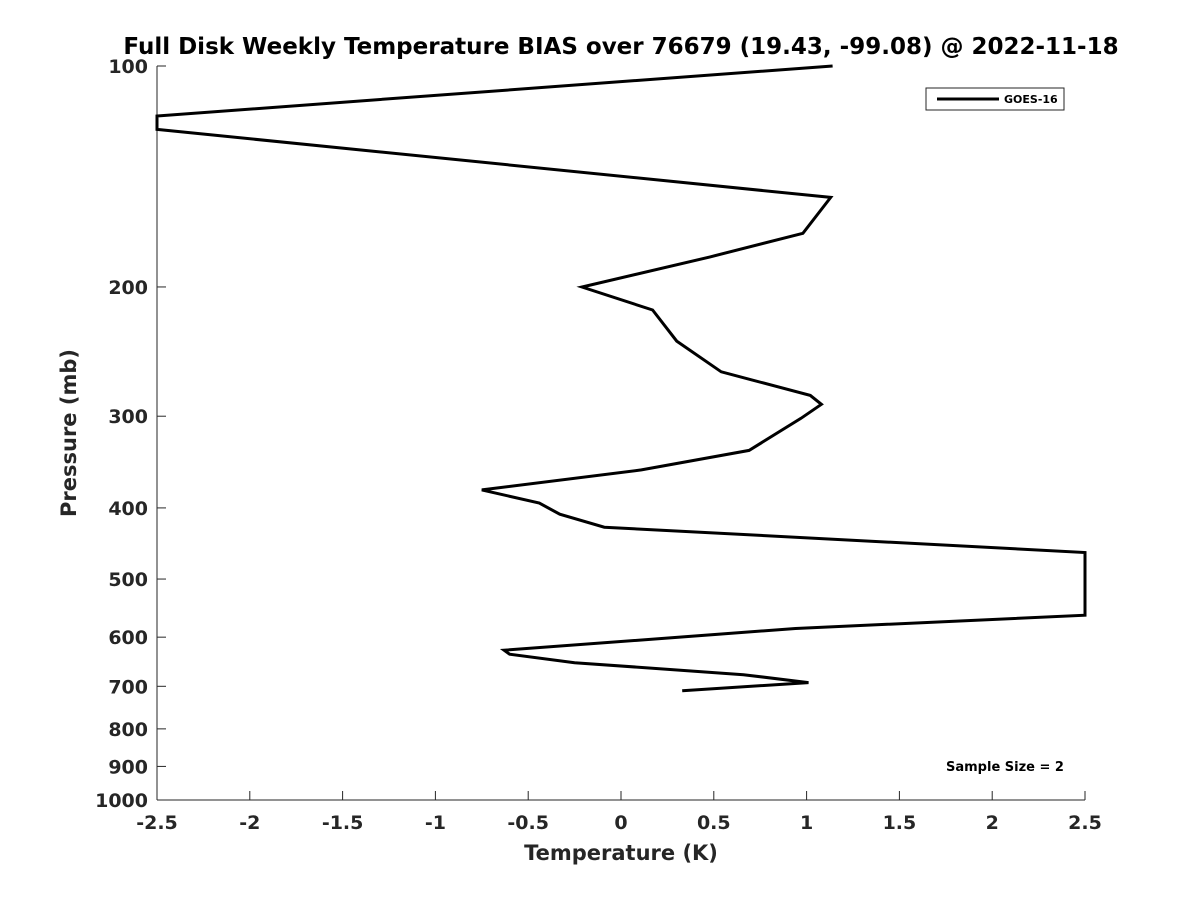 The height and width of the screenshot is (900, 1200). Describe the element at coordinates (128, 767) in the screenshot. I see `y-tick-label: 900` at that location.